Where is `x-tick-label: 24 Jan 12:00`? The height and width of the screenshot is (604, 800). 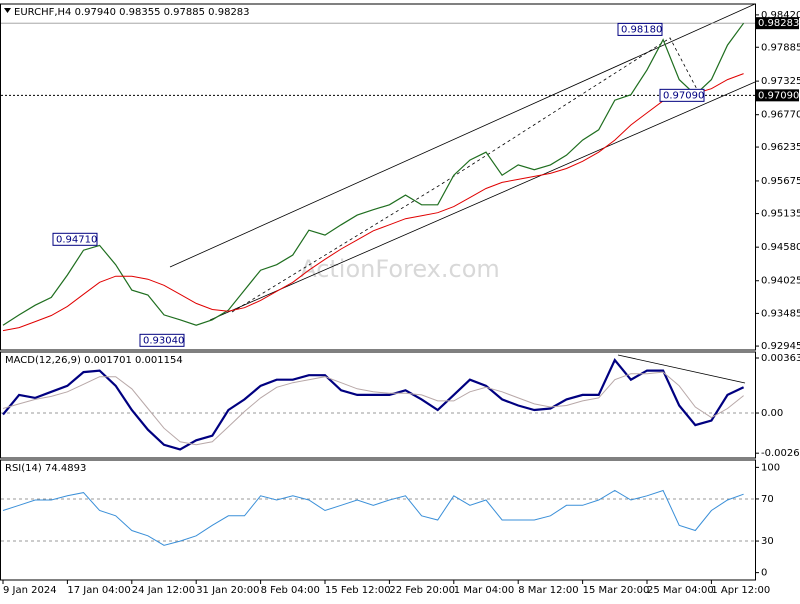 x-tick-label: 24 Jan 12:00 is located at coordinates (163, 590).